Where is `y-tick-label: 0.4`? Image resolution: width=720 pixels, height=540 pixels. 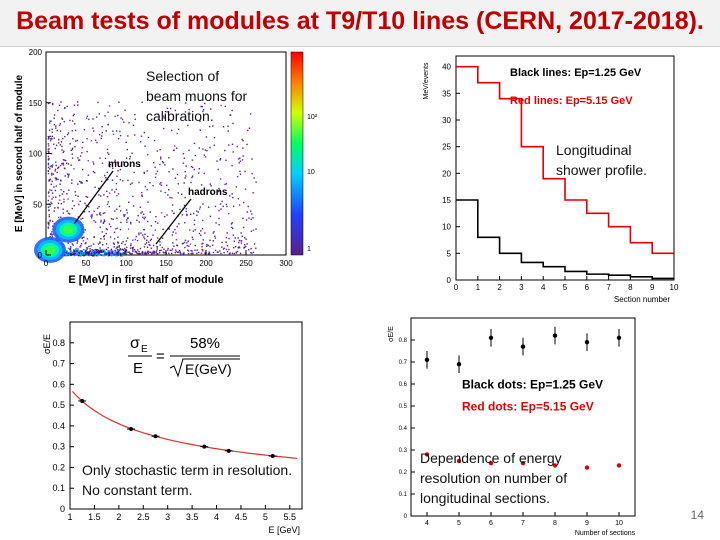 y-tick-label: 0.4 is located at coordinates (58, 426).